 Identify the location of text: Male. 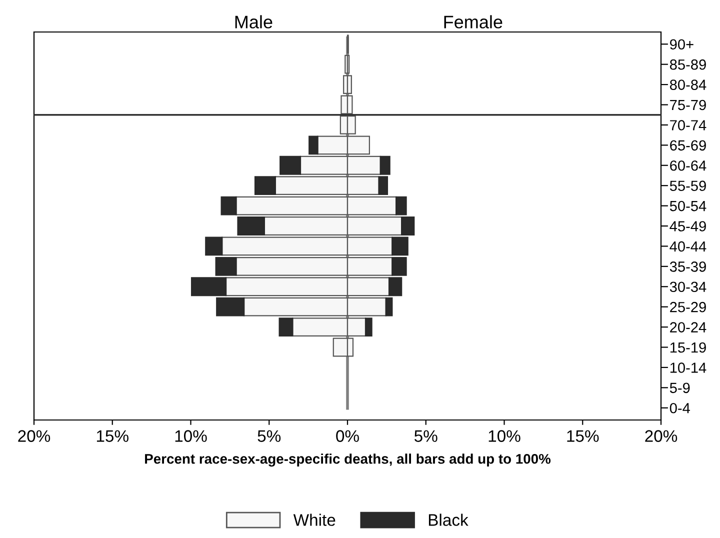
(253, 21).